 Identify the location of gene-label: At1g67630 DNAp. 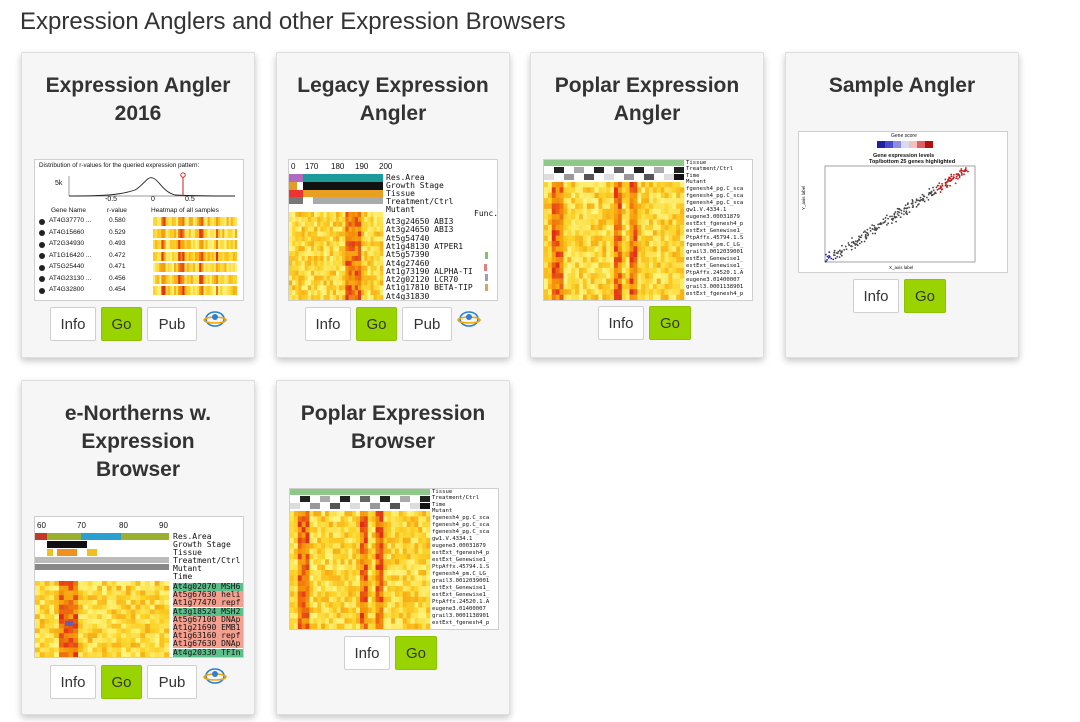
(208, 644).